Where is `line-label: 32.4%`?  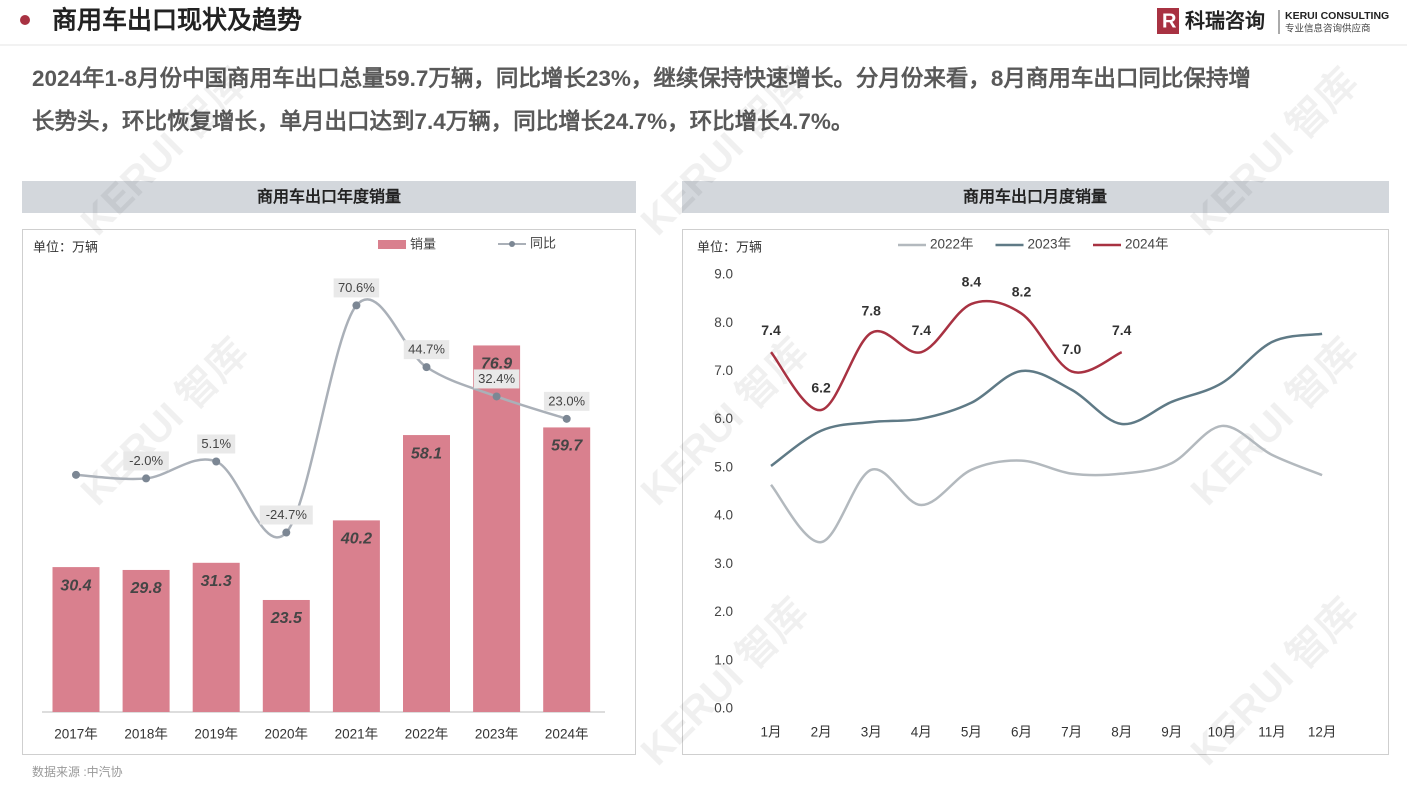 line-label: 32.4% is located at coordinates (496, 378).